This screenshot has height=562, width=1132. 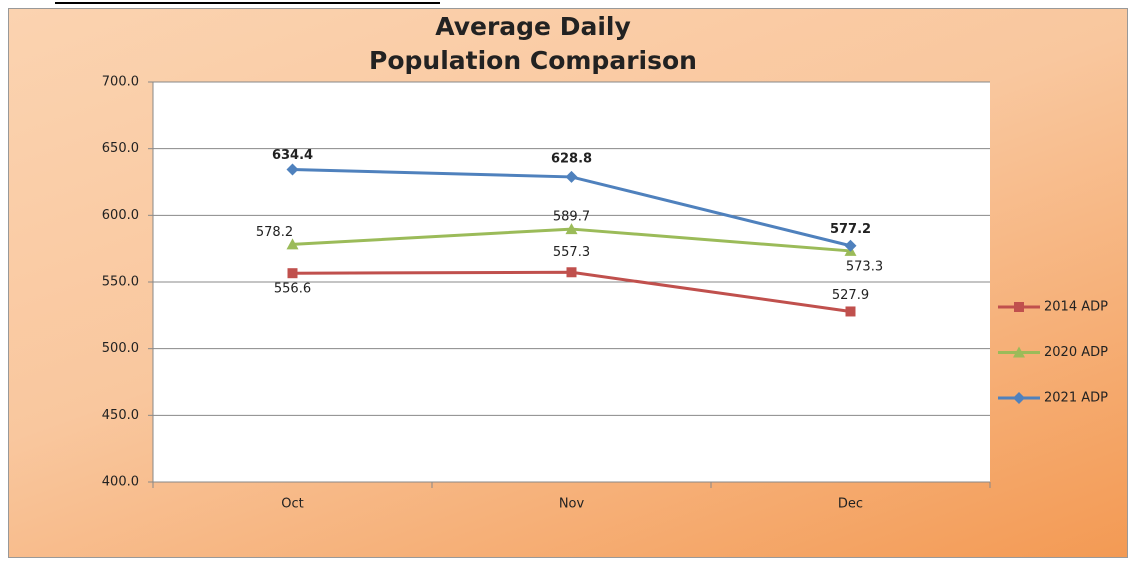 What do you see at coordinates (850, 295) in the screenshot?
I see `data-label: 527.9` at bounding box center [850, 295].